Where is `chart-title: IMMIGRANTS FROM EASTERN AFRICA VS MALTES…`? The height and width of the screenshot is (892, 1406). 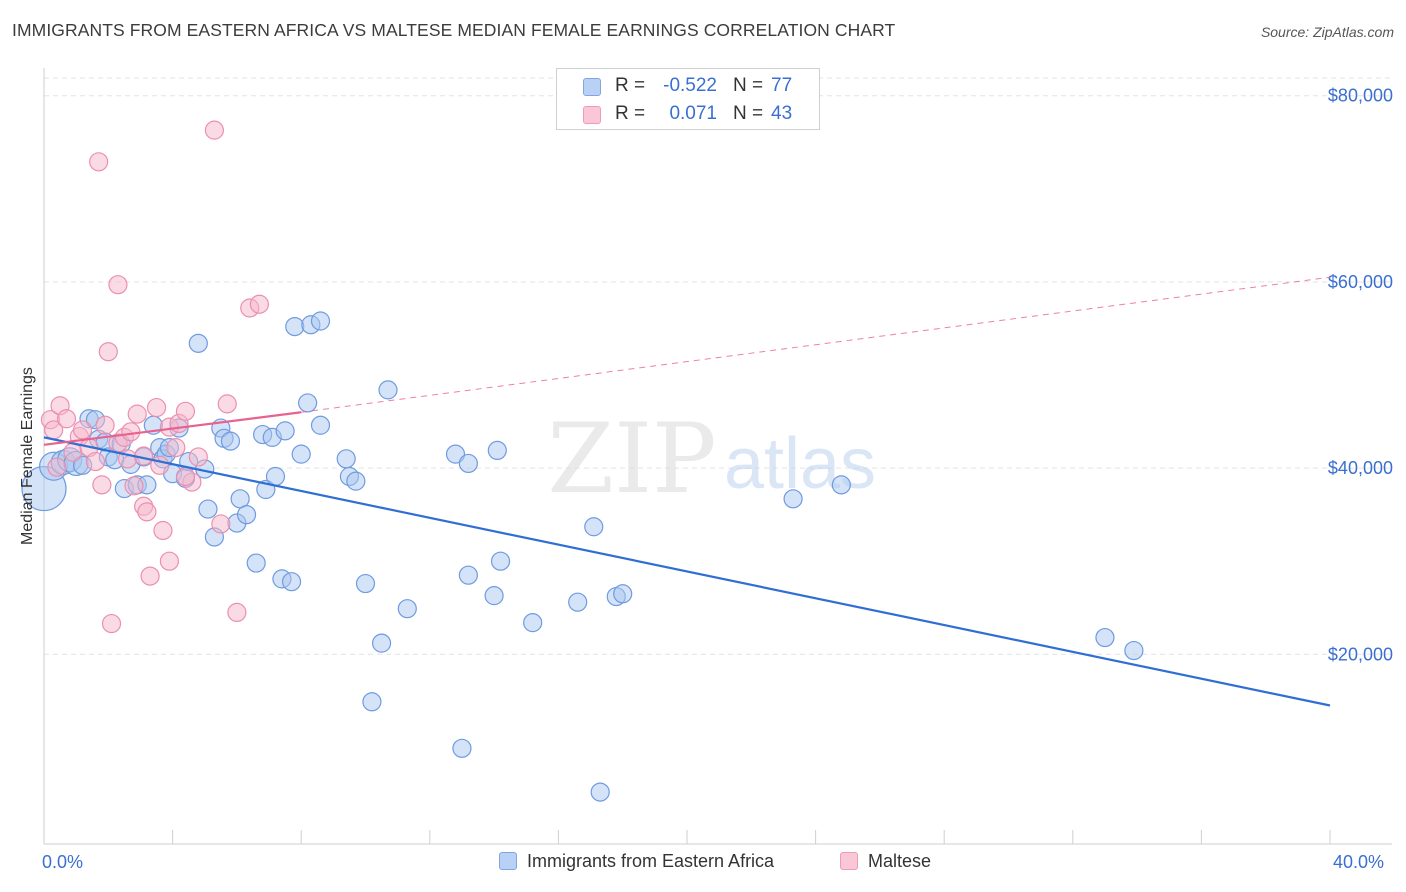
chart-title: IMMIGRANTS FROM EASTERN AFRICA VS MALTES… is located at coordinates (454, 30).